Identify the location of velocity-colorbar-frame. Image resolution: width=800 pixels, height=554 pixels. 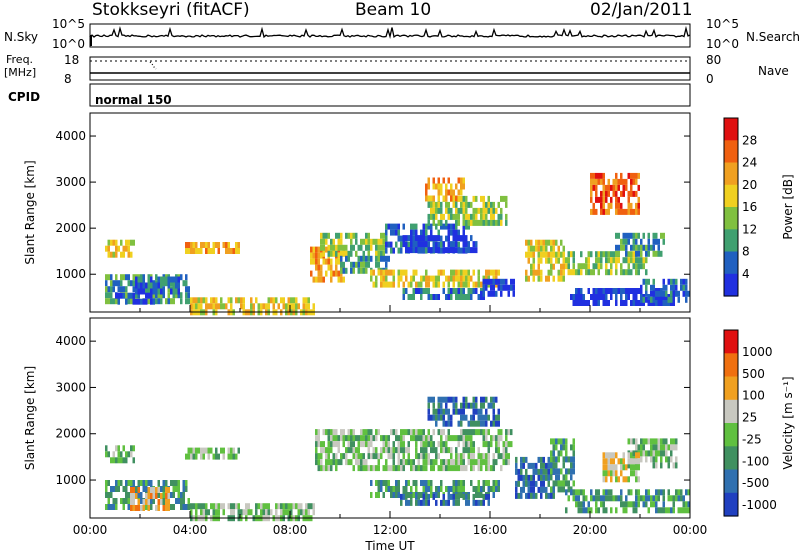
(731, 423).